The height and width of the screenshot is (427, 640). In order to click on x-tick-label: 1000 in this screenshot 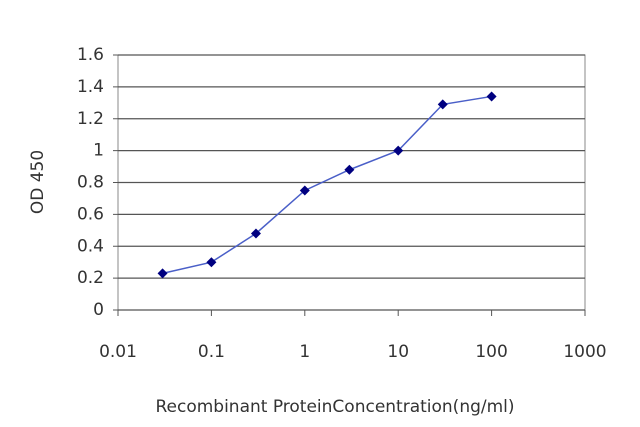, I will do `click(584, 352)`.